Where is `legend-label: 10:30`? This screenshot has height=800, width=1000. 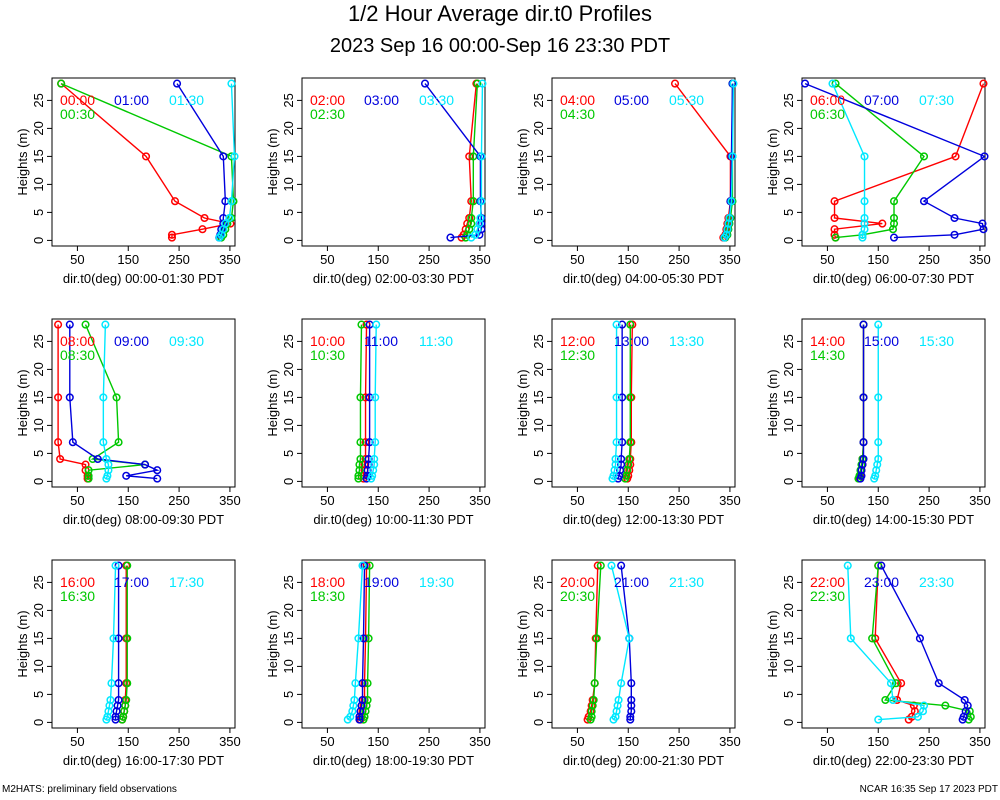
legend-label: 10:30 is located at coordinates (327, 355).